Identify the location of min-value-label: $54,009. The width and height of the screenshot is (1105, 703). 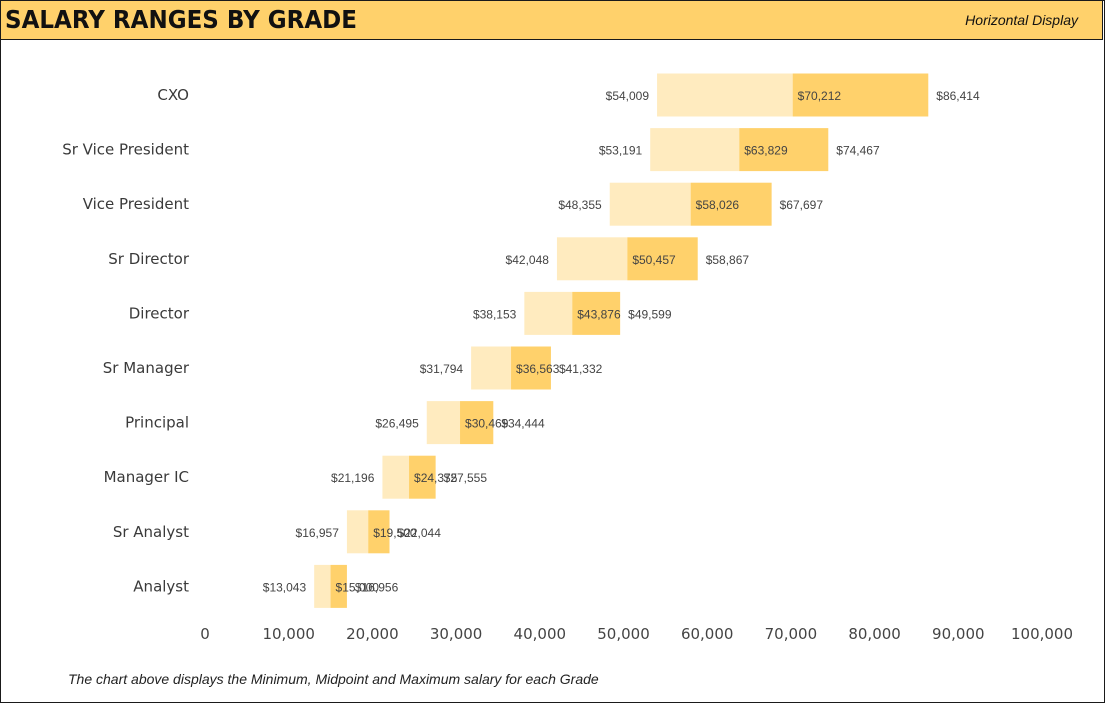
(628, 96).